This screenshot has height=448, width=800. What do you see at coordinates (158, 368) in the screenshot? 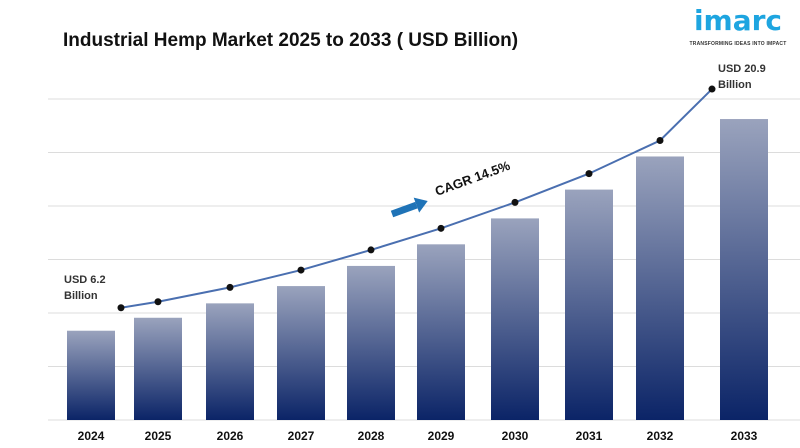
I see `bar-2025` at bounding box center [158, 368].